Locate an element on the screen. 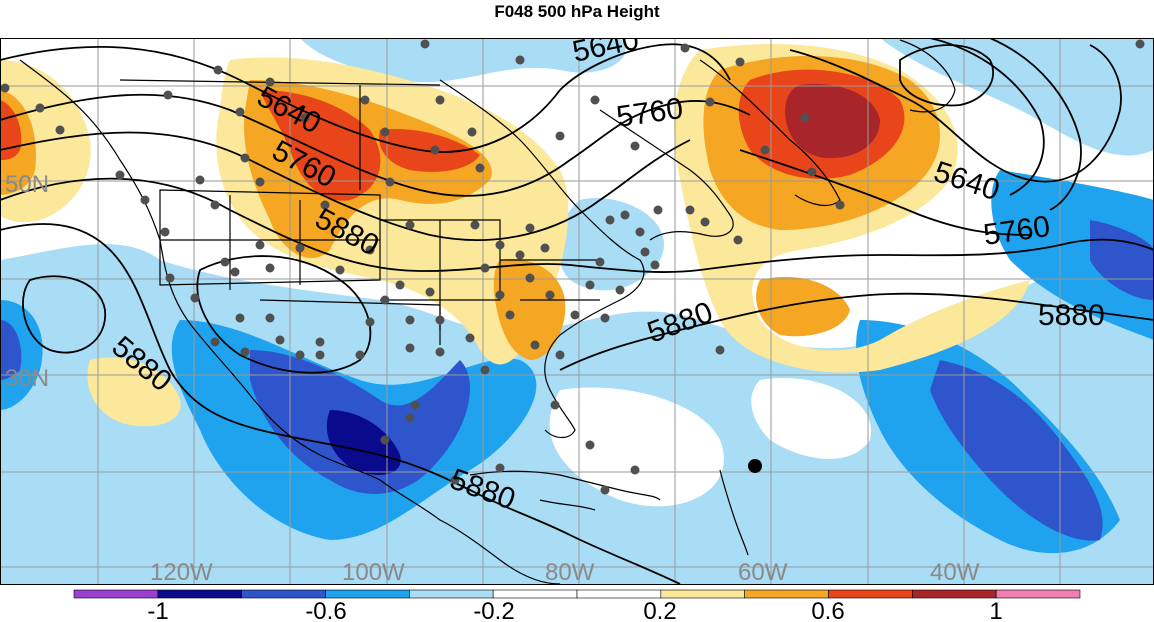  lat-label-50n: 50N is located at coordinates (27, 184).